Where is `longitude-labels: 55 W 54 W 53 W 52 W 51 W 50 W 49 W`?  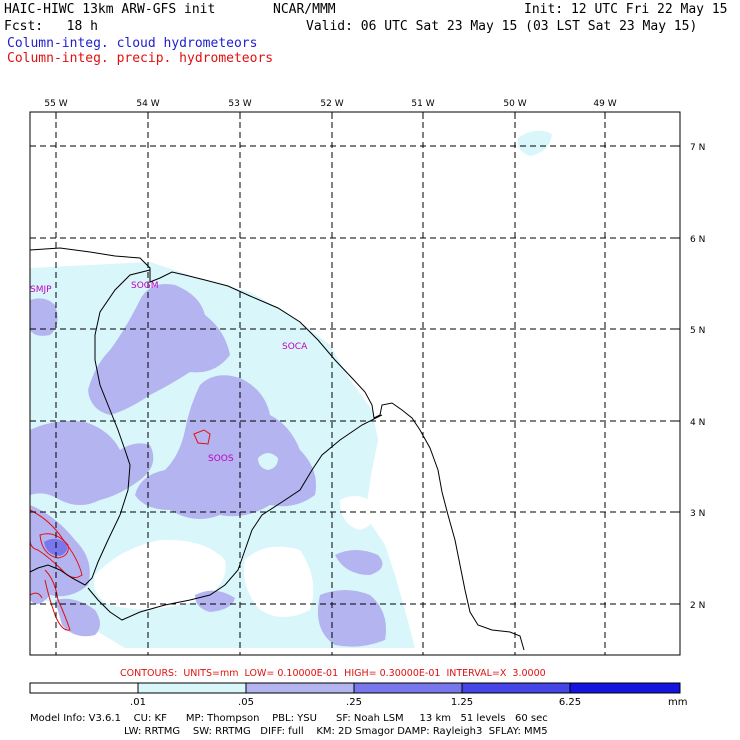
longitude-labels: 55 W 54 W 53 W 52 W 51 W 50 W 49 W is located at coordinates (330, 104).